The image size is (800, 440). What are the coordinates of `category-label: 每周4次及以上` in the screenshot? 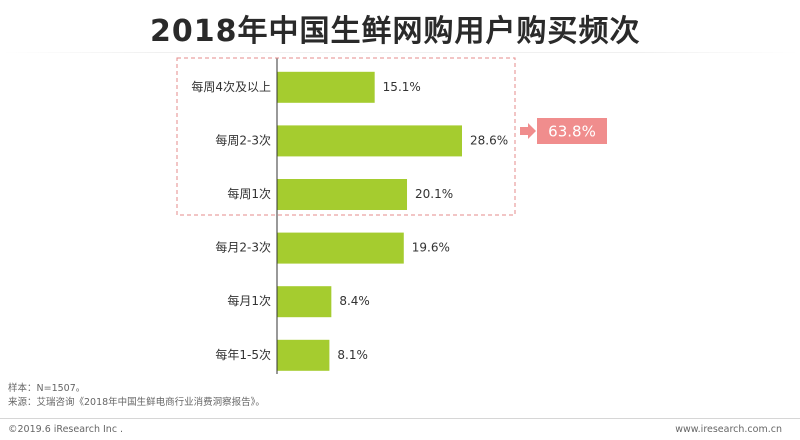 It's located at (231, 86).